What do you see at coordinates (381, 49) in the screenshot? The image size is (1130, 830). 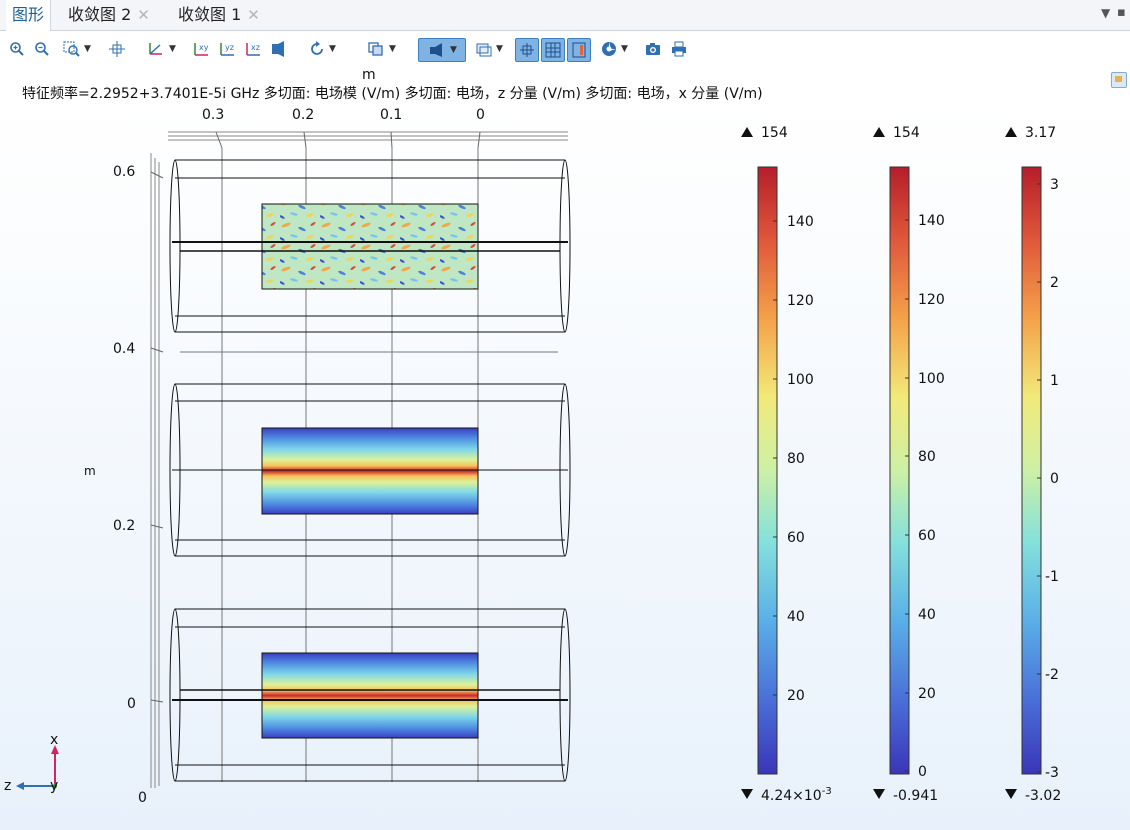 I see `scene-icon: ▼` at bounding box center [381, 49].